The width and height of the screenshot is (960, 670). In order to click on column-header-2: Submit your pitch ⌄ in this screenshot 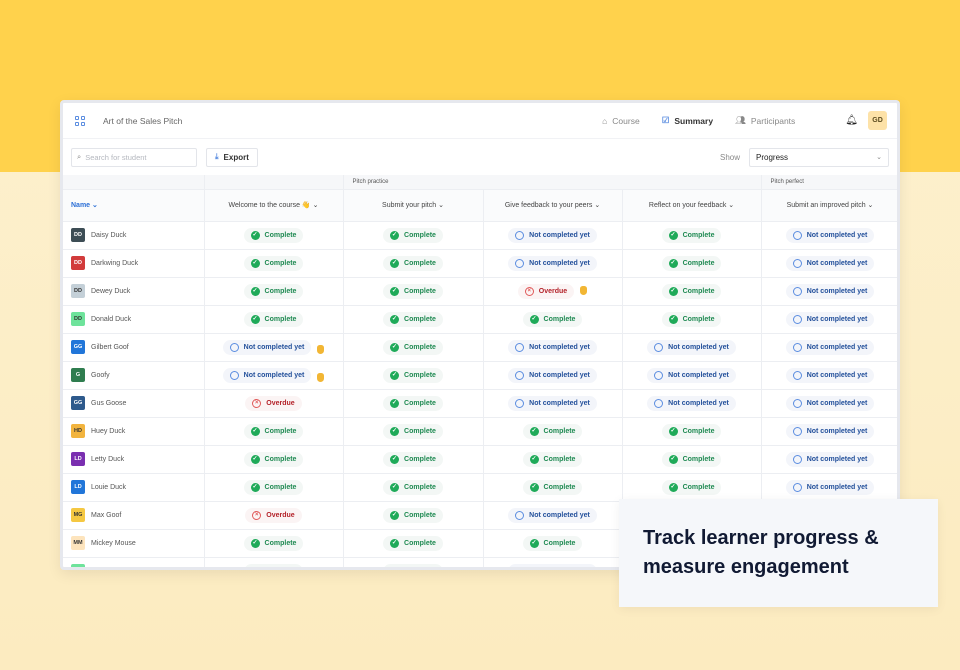, I will do `click(413, 205)`.